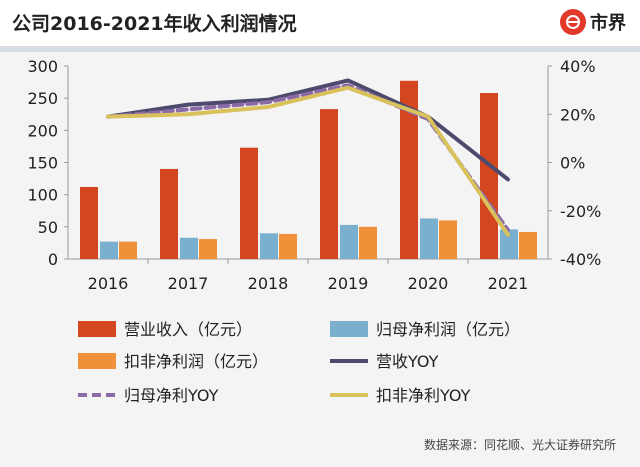 The width and height of the screenshot is (640, 467). Describe the element at coordinates (108, 283) in the screenshot. I see `x-tick-label: 2016` at that location.